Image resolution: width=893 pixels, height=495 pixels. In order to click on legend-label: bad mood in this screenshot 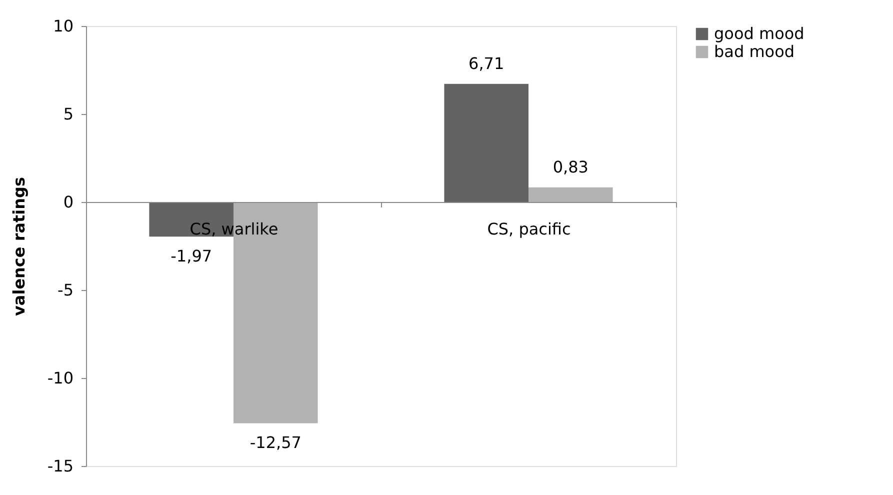, I will do `click(754, 51)`.